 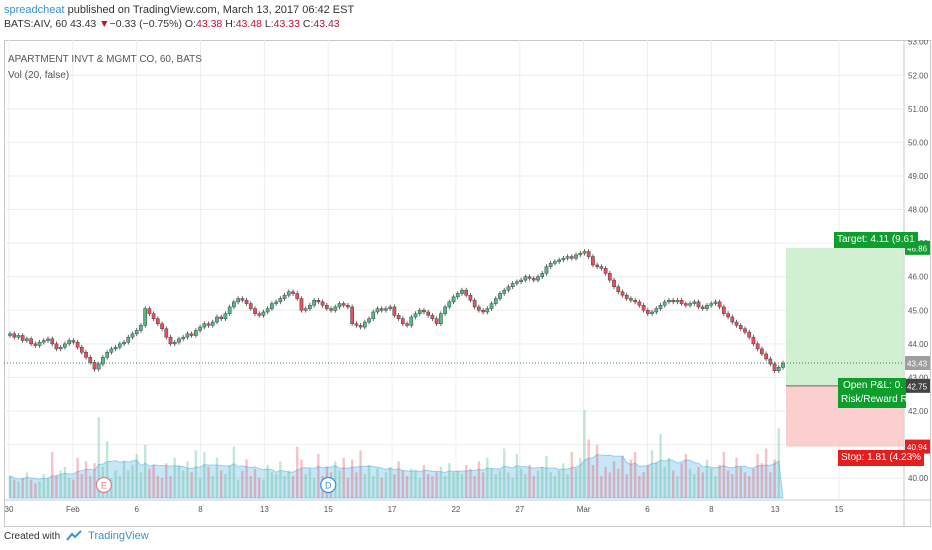 I want to click on y-tick-label: 46.00, so click(x=918, y=277).